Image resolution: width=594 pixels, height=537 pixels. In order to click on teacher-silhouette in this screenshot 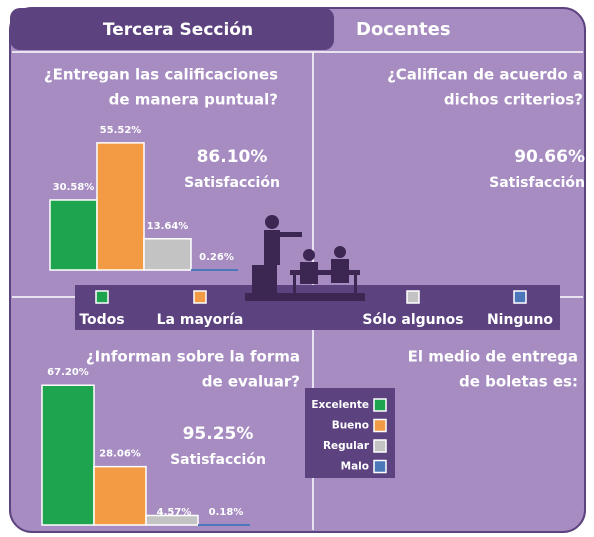, I will do `click(305, 258)`.